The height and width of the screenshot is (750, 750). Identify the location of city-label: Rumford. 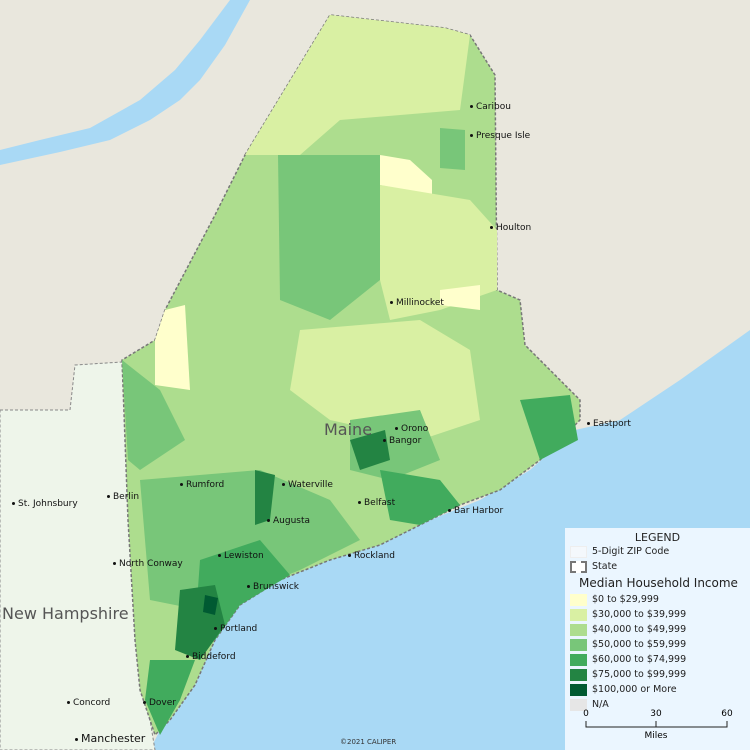
(202, 485).